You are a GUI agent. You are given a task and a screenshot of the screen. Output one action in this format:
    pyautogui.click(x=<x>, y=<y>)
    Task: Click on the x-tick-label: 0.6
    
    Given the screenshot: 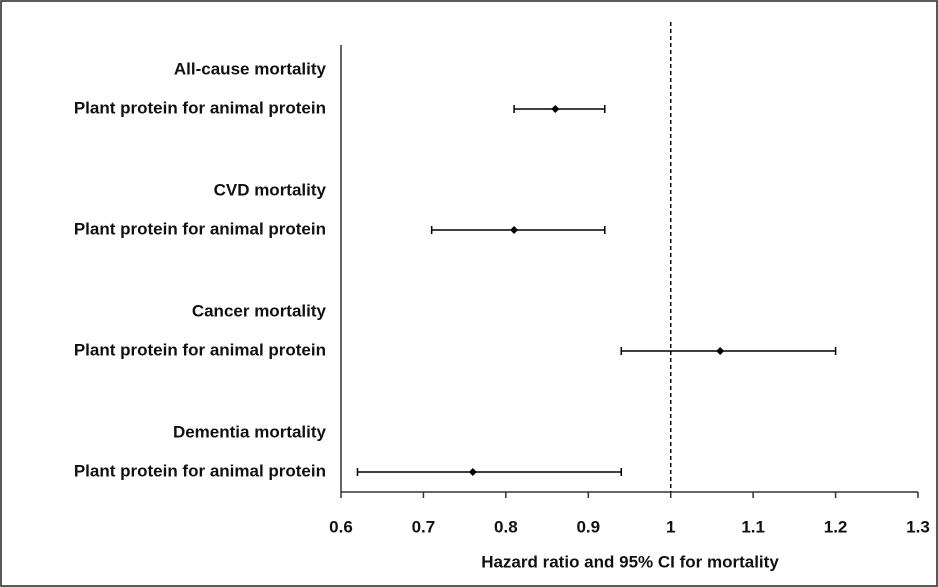 What is the action you would take?
    pyautogui.click(x=341, y=526)
    